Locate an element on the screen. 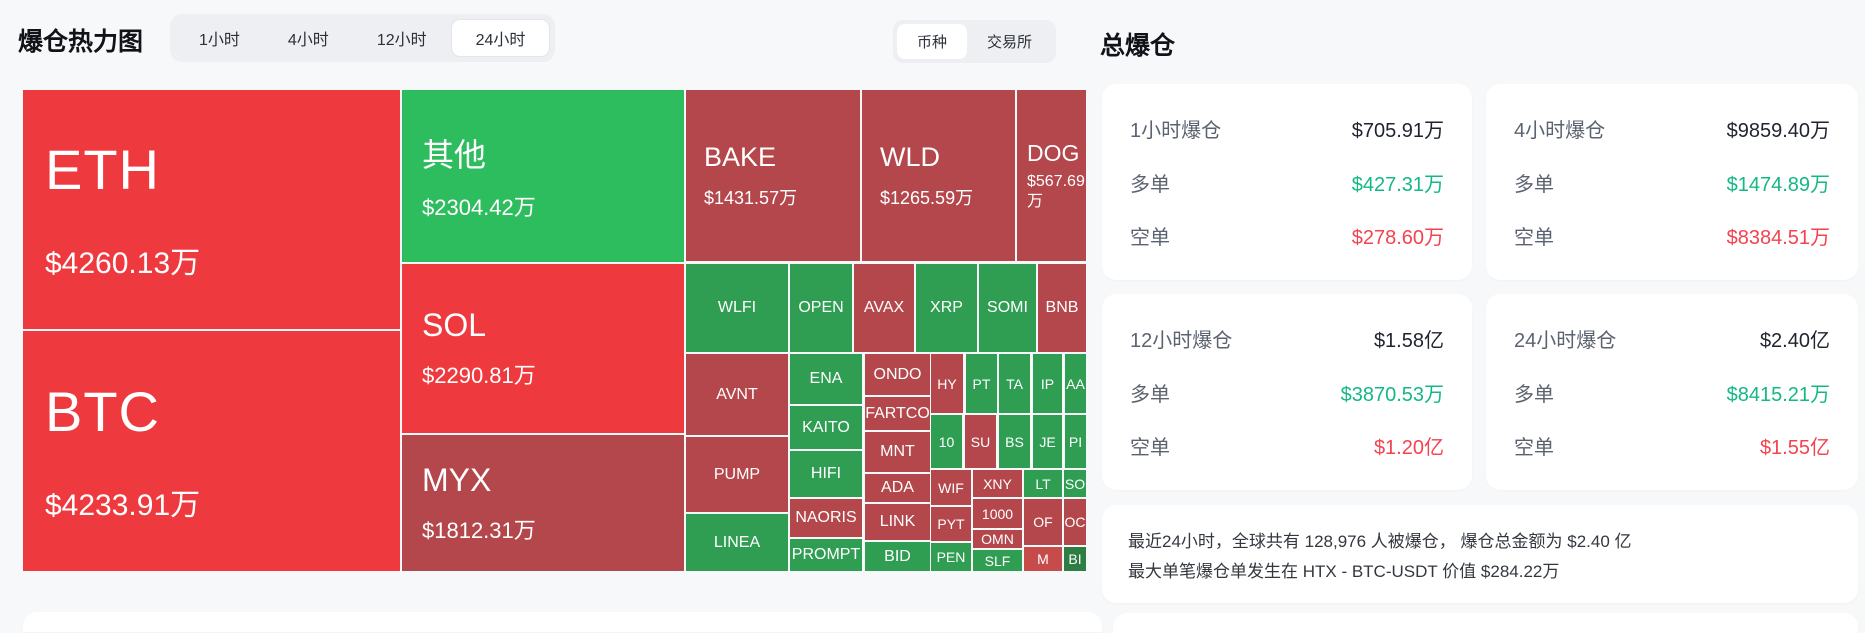  stat-row: 多单 $3870.53万 is located at coordinates (1287, 392).